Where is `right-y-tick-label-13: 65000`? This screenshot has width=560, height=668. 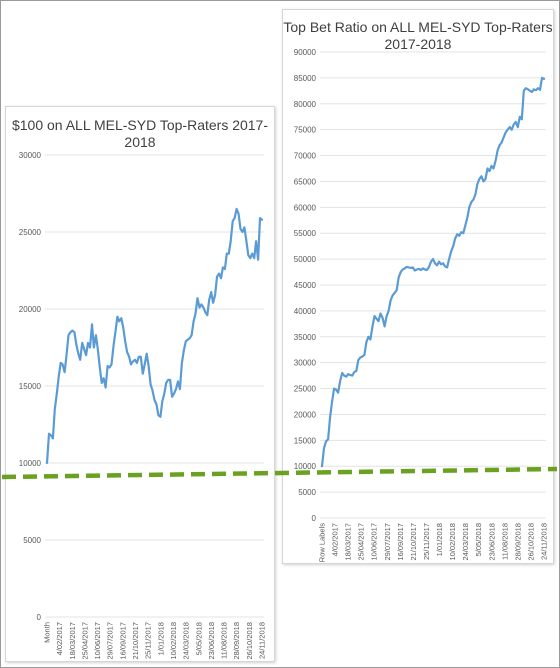
right-y-tick-label-13: 65000 is located at coordinates (305, 181).